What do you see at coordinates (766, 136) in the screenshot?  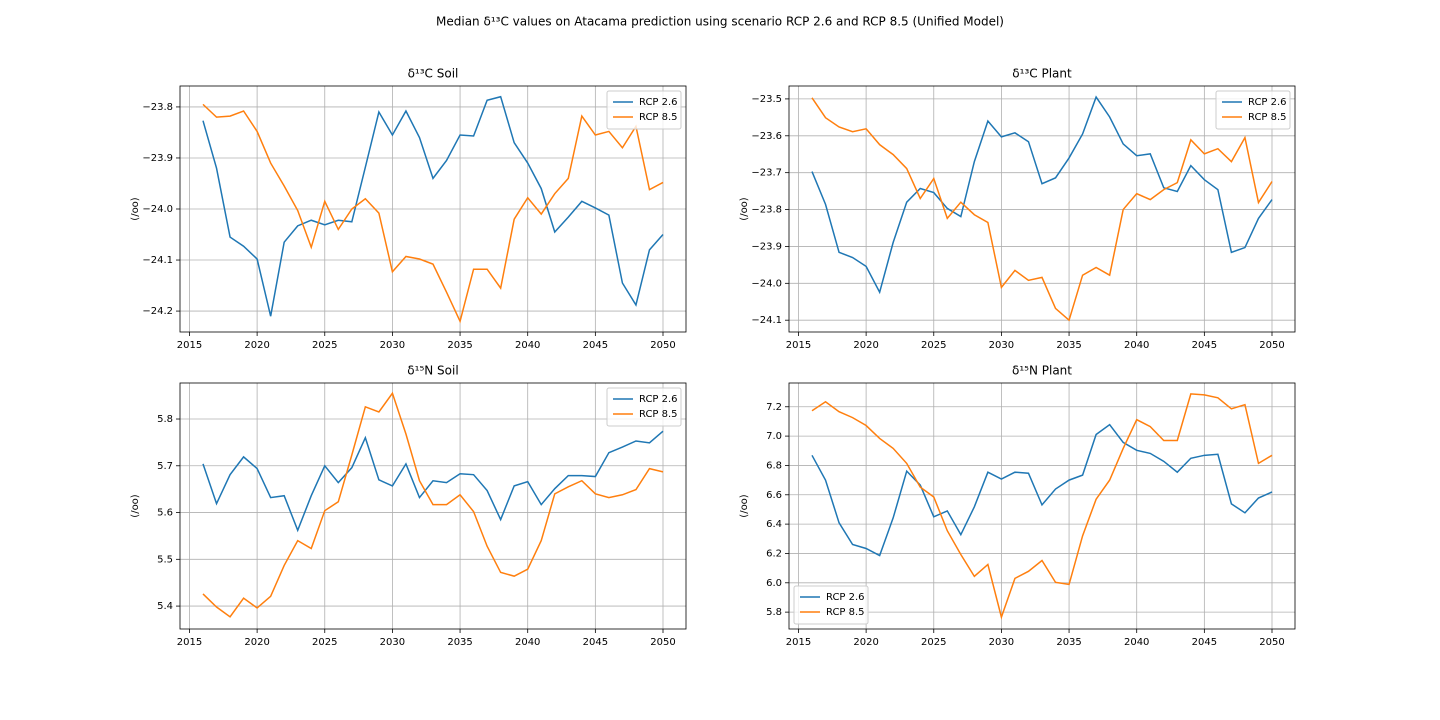 I see `y-tick-label: −23.6` at bounding box center [766, 136].